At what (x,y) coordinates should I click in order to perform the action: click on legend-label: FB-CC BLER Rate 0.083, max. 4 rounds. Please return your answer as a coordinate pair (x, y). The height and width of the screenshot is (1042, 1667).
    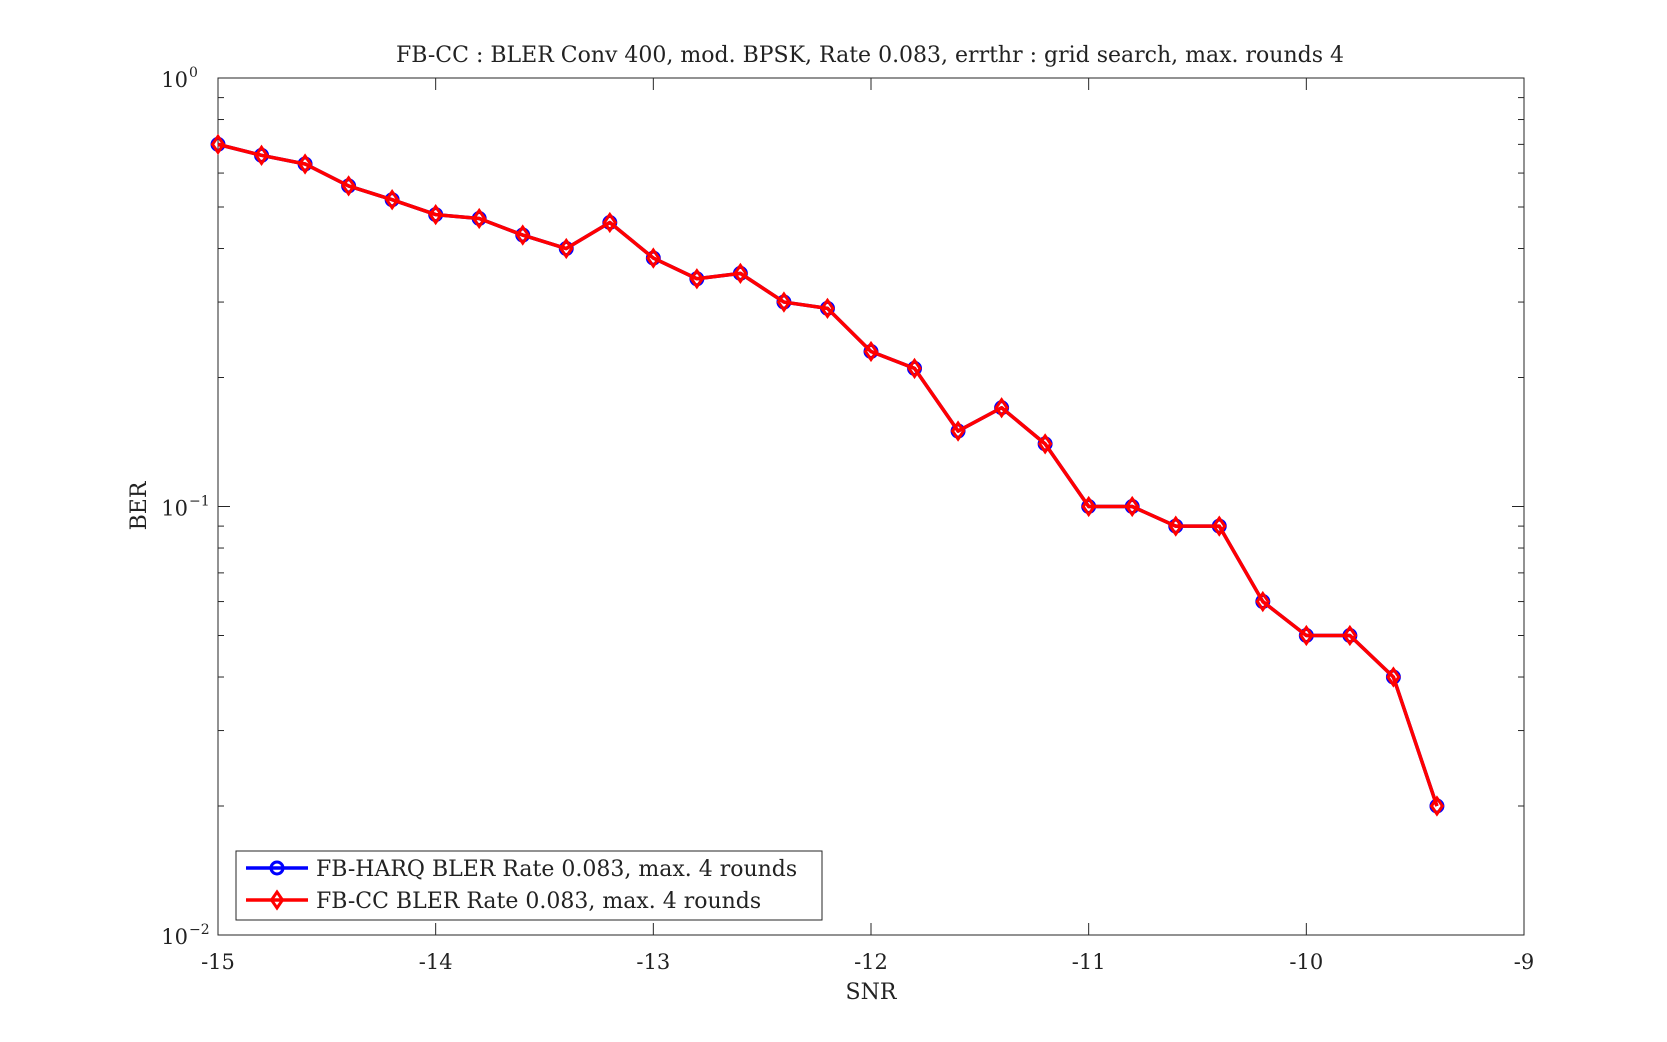
    Looking at the image, I should click on (538, 901).